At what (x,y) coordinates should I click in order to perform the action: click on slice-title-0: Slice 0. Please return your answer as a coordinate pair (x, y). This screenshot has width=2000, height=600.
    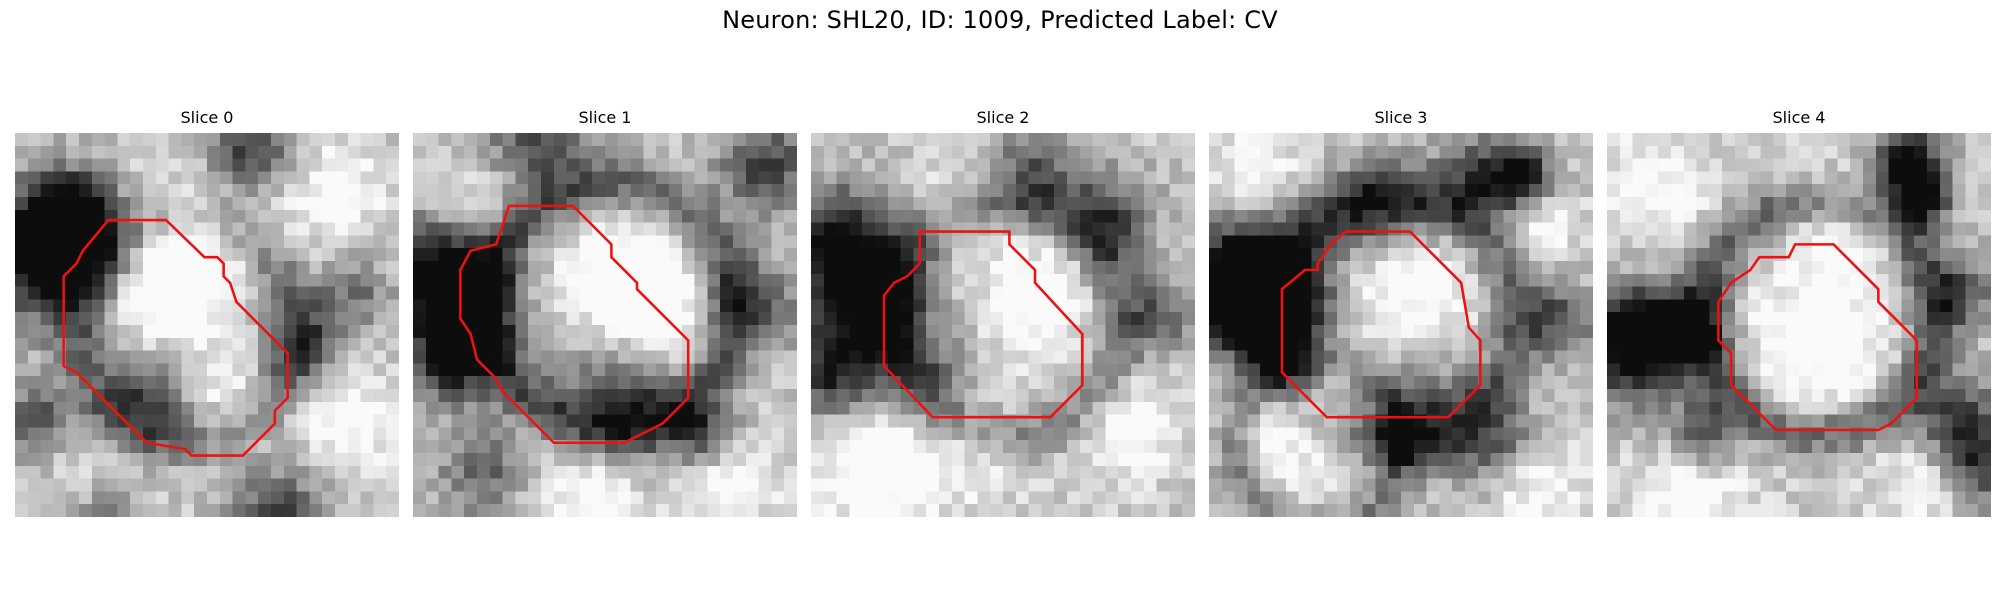
    Looking at the image, I should click on (207, 117).